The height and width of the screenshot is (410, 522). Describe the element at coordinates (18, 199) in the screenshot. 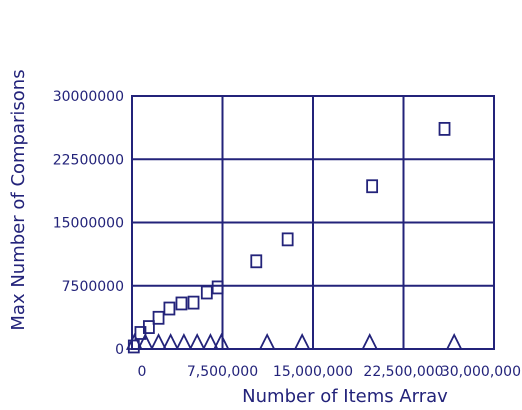

I see `y-axis-title: Max Number of Comparisons` at that location.